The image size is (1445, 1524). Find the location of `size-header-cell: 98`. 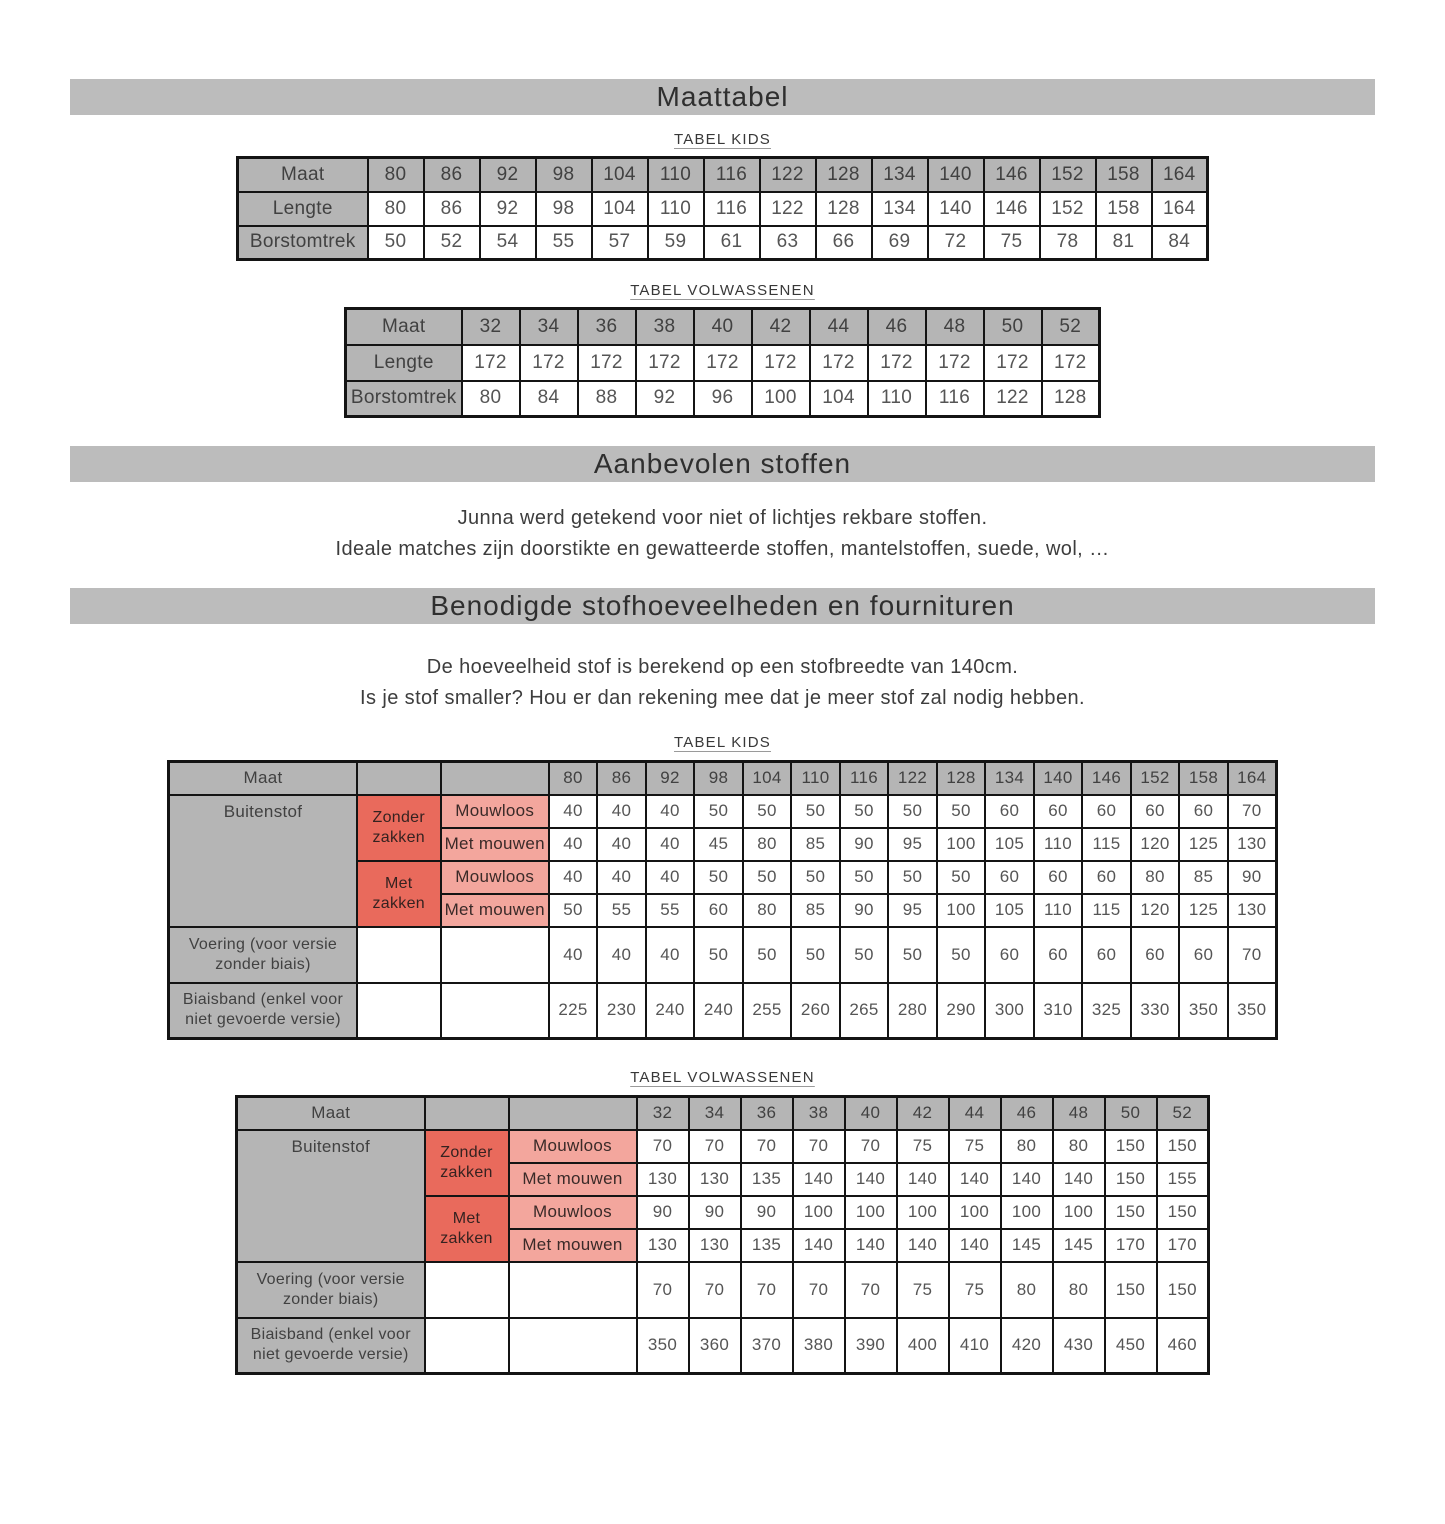

size-header-cell: 98 is located at coordinates (718, 778).